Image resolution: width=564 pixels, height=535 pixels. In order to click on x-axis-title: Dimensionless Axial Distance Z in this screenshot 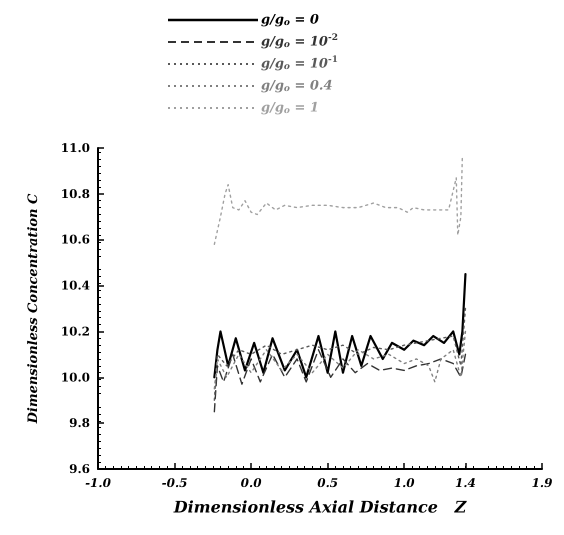, I will do `click(320, 507)`.